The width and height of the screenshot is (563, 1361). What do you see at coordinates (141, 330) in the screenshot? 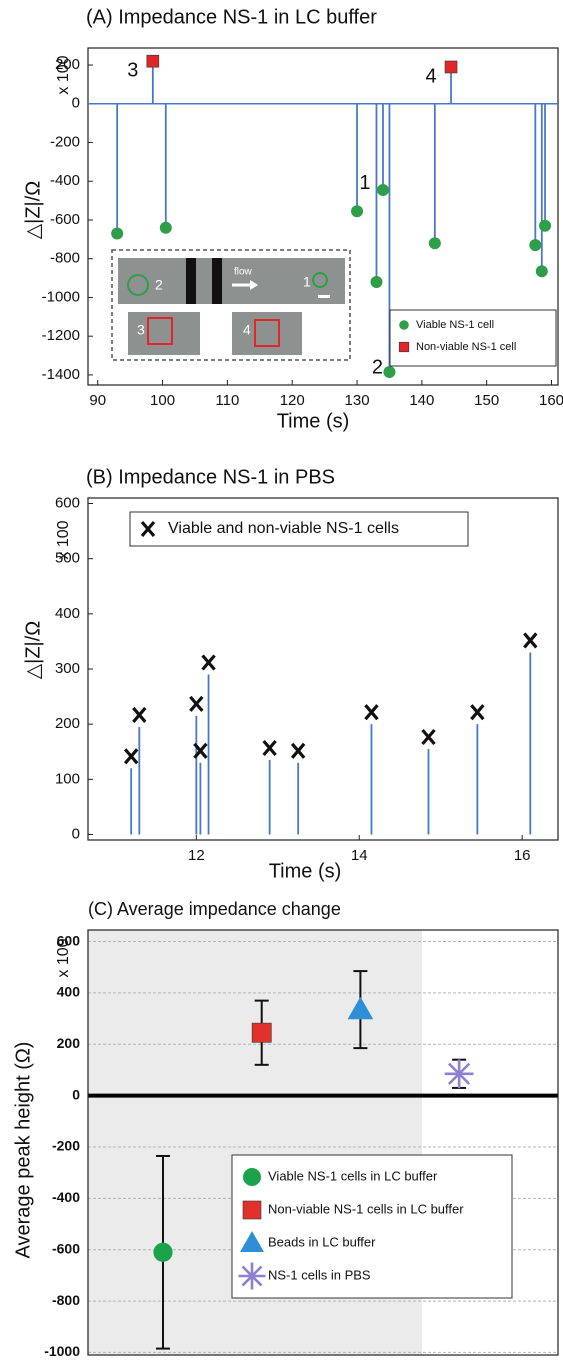
I see `inset-label: 3` at bounding box center [141, 330].